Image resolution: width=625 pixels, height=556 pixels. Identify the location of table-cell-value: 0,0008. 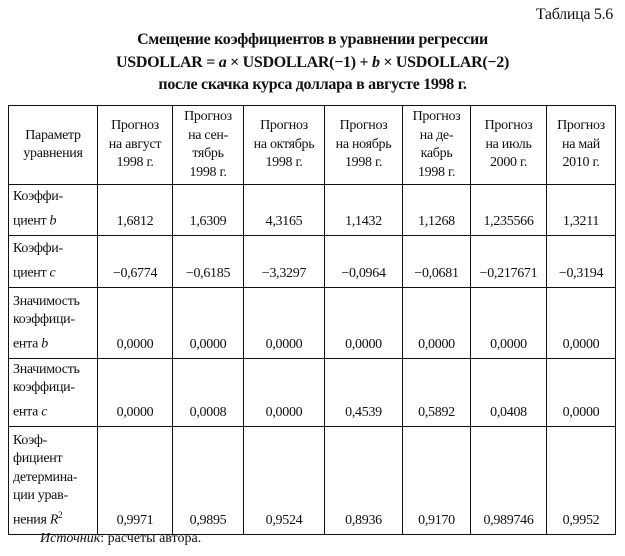
(208, 392).